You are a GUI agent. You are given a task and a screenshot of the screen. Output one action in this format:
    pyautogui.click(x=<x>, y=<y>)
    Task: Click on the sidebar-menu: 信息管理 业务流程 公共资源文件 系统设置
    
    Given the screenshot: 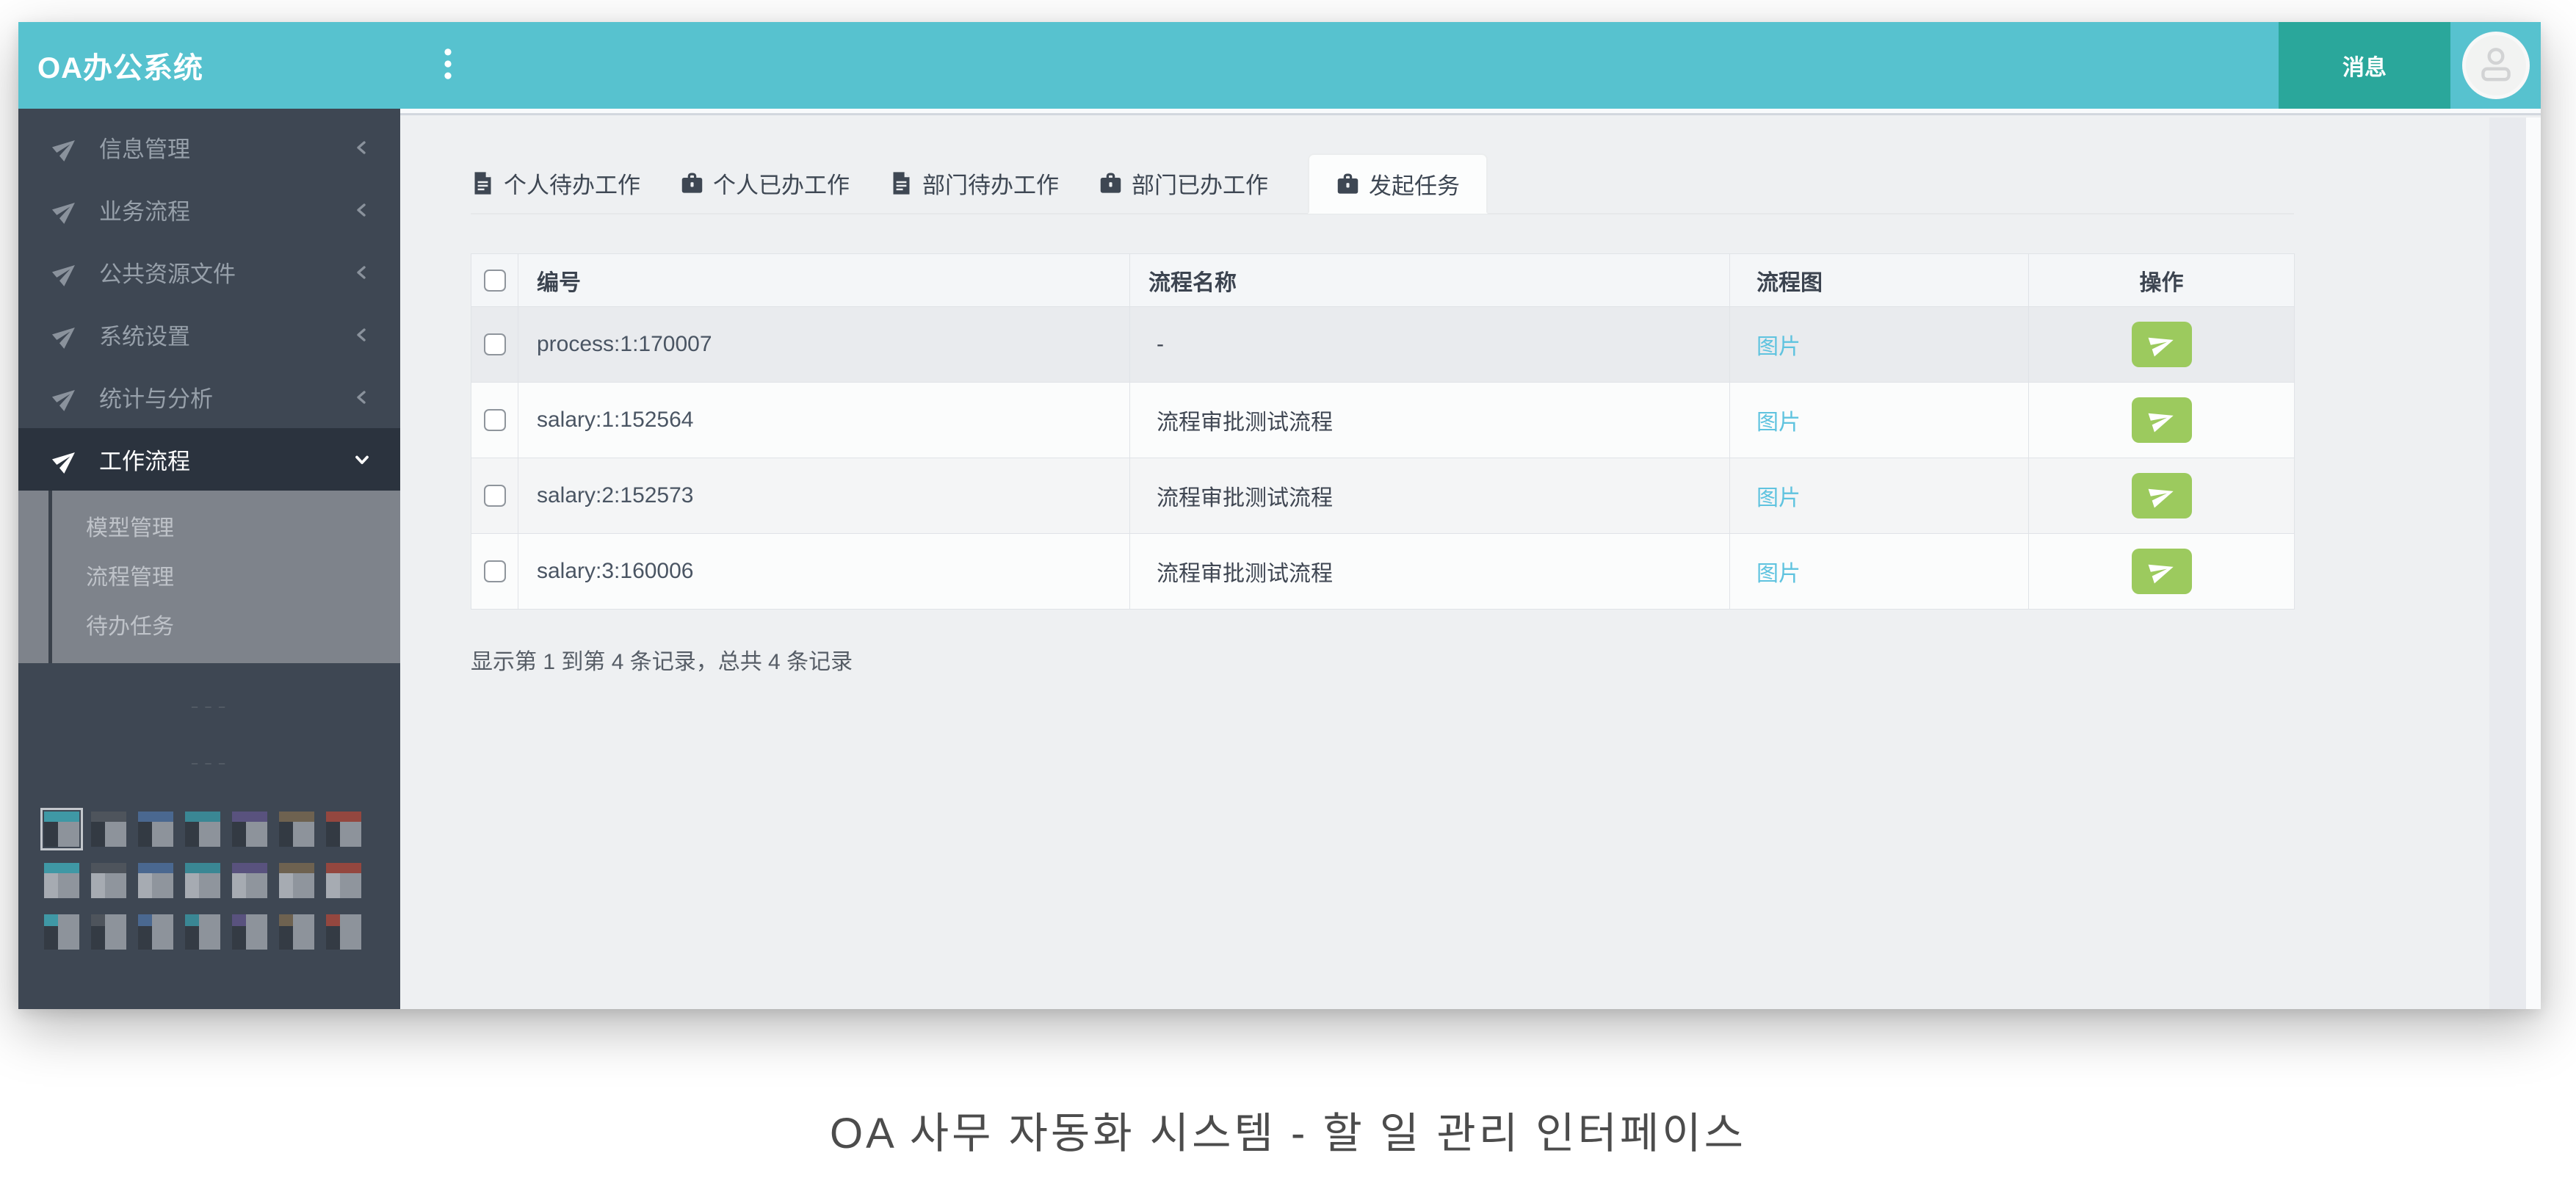 What is the action you would take?
    pyautogui.click(x=209, y=303)
    